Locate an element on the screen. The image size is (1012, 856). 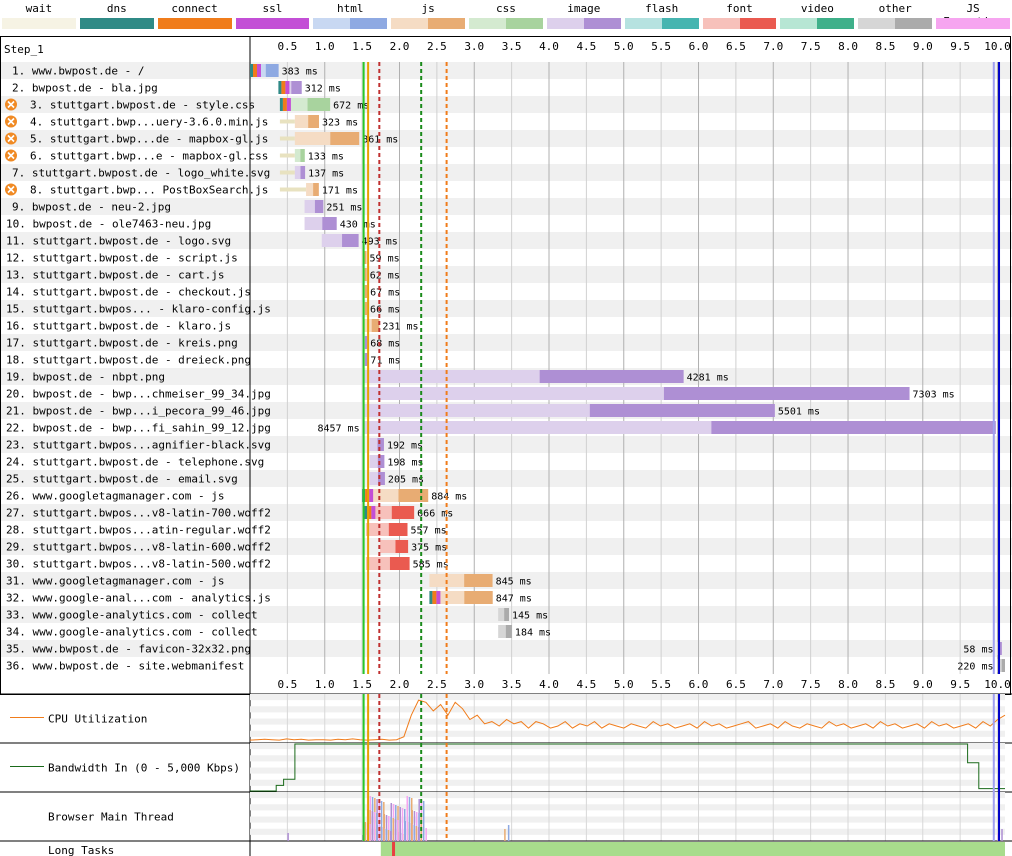
duration-label: 71 ms is located at coordinates (385, 361).